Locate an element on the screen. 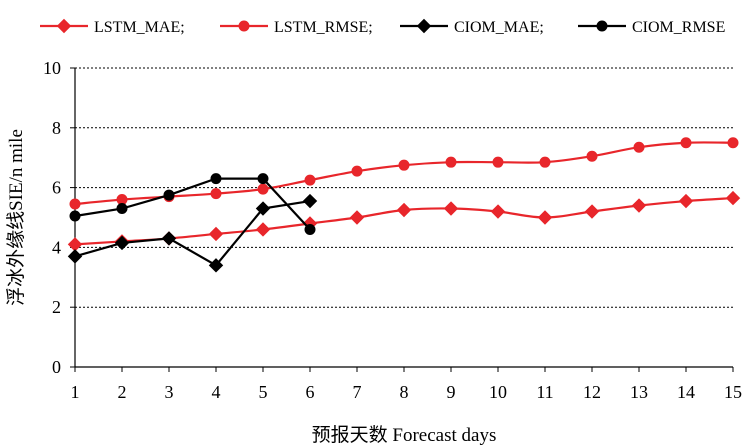 The width and height of the screenshot is (750, 448). y-tick-label-0: 0 is located at coordinates (56, 367).